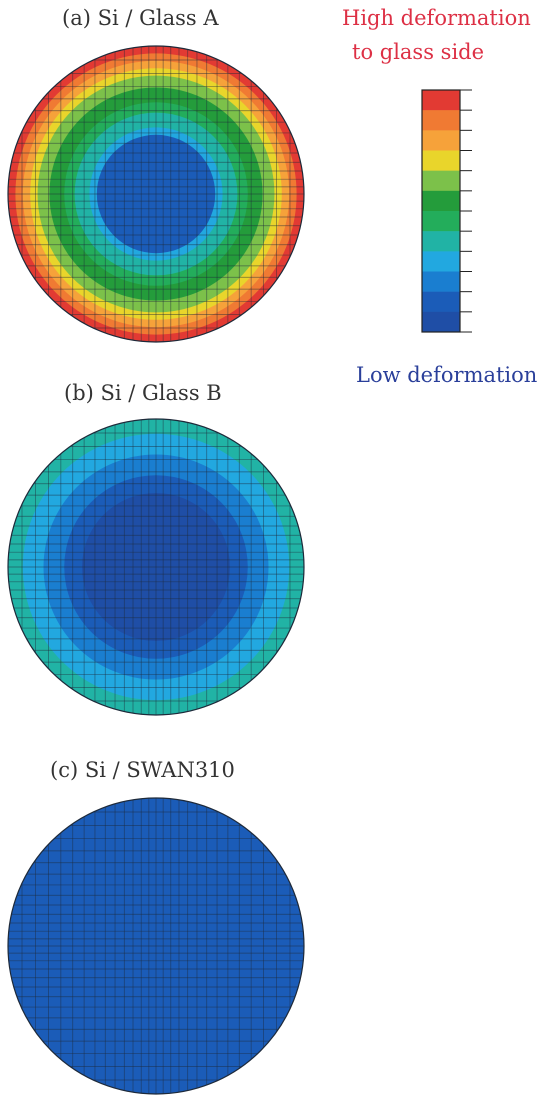 The width and height of the screenshot is (548, 1104). I want to click on panel-c-title: (c) Si / SWAN310, so click(142, 770).